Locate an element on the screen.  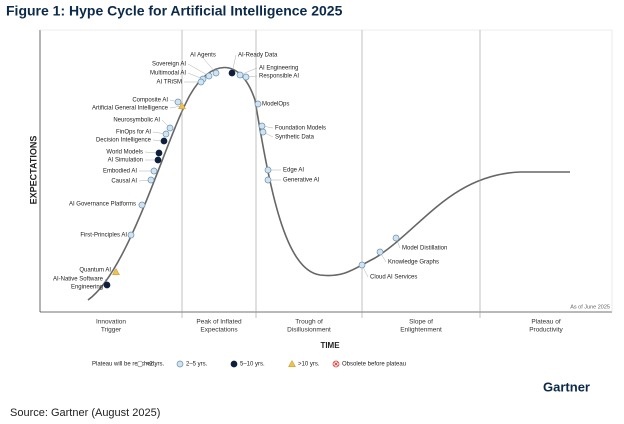
legend-label: <2 yrs. is located at coordinates (155, 365).